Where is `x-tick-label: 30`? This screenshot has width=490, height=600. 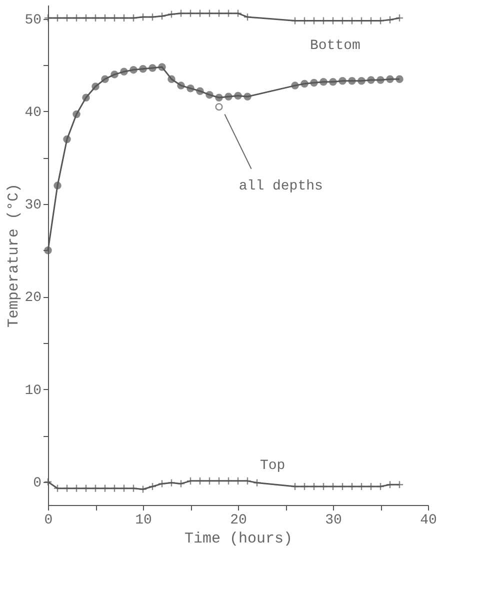 x-tick-label: 30 is located at coordinates (333, 520).